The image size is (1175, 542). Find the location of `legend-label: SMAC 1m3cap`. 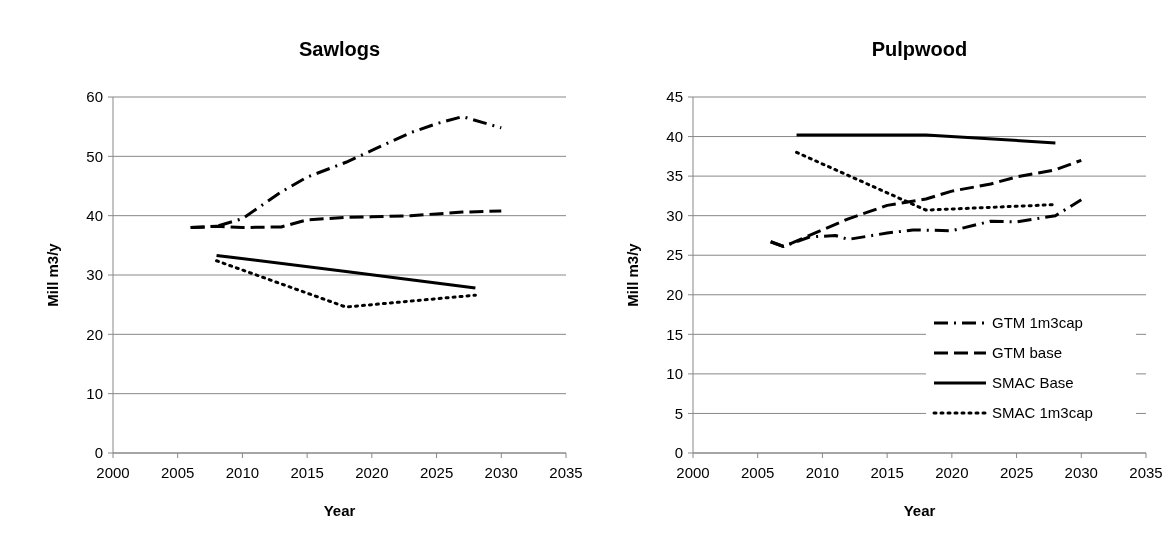

legend-label: SMAC 1m3cap is located at coordinates (1042, 413).